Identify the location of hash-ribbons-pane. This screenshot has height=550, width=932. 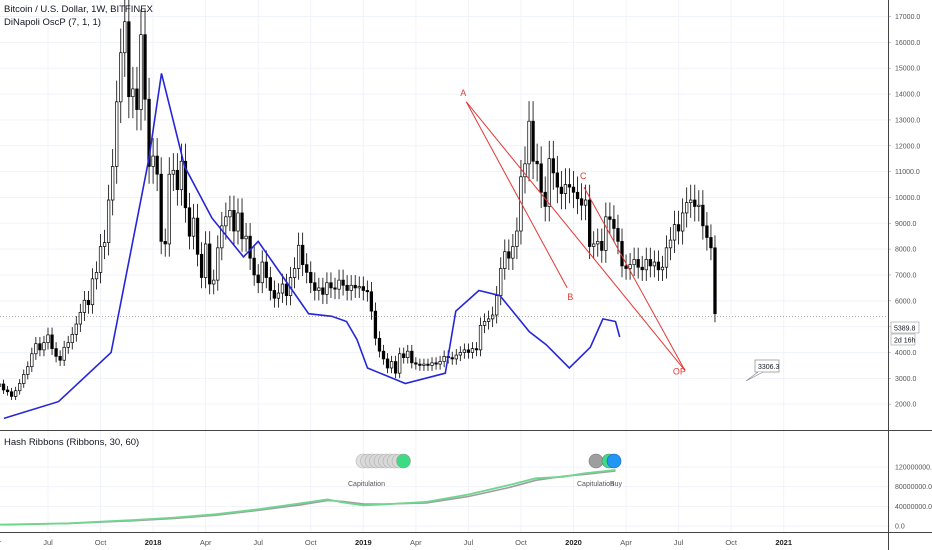
(311, 489).